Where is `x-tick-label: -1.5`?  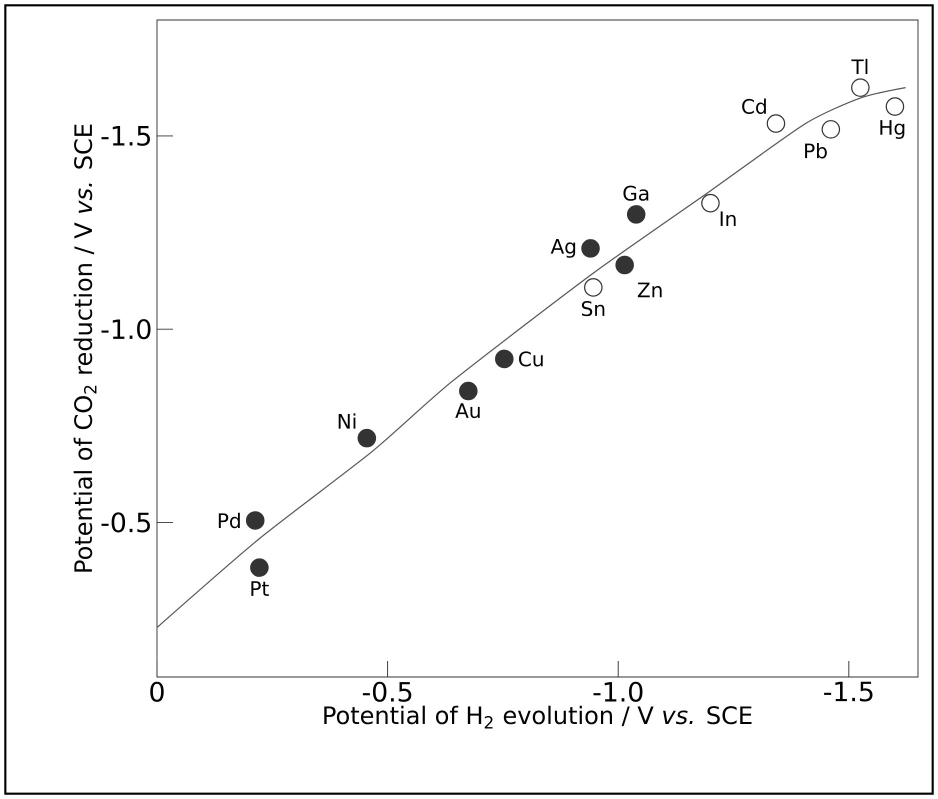 x-tick-label: -1.5 is located at coordinates (848, 692).